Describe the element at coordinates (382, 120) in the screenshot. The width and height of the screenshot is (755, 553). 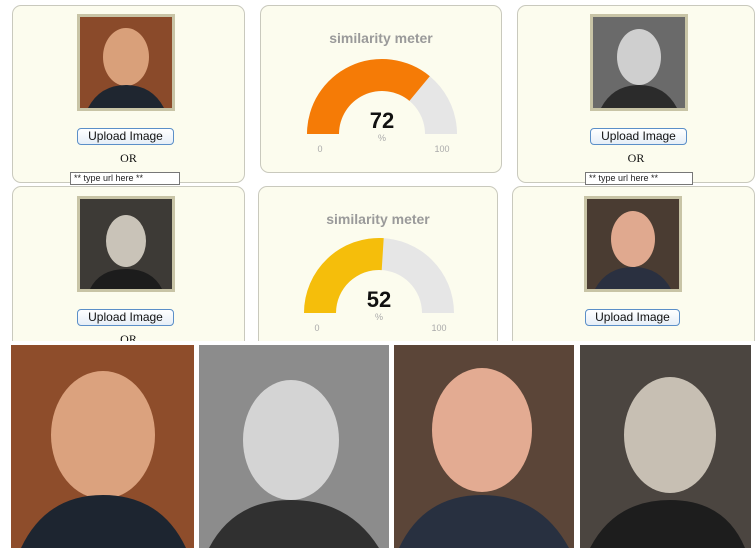
I see `gauge-value: 72` at that location.